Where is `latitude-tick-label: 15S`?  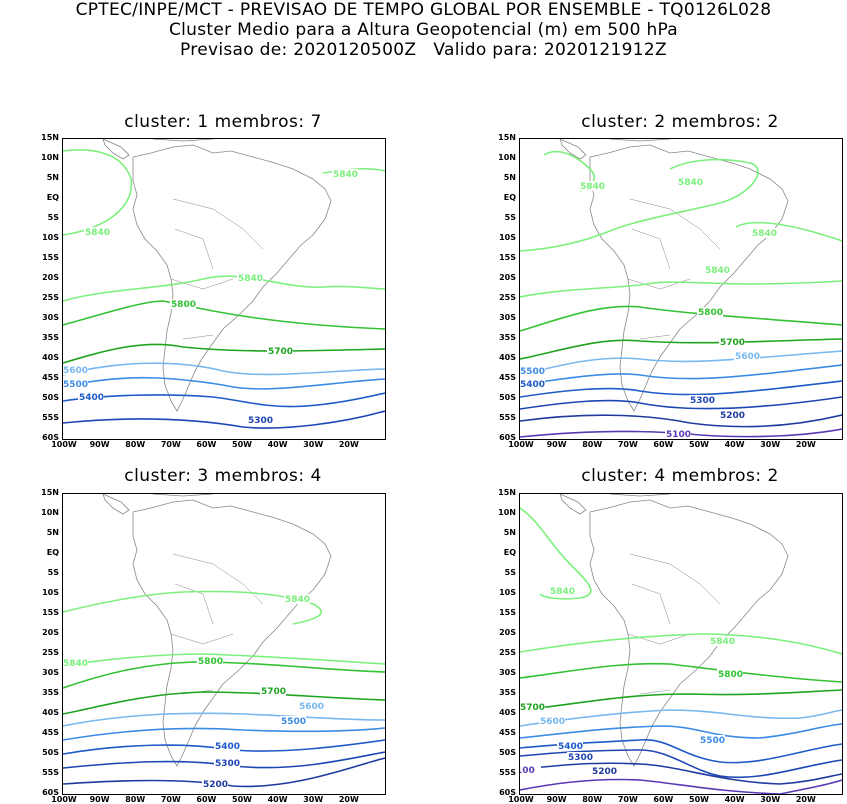
latitude-tick-label: 15S is located at coordinates (50, 257).